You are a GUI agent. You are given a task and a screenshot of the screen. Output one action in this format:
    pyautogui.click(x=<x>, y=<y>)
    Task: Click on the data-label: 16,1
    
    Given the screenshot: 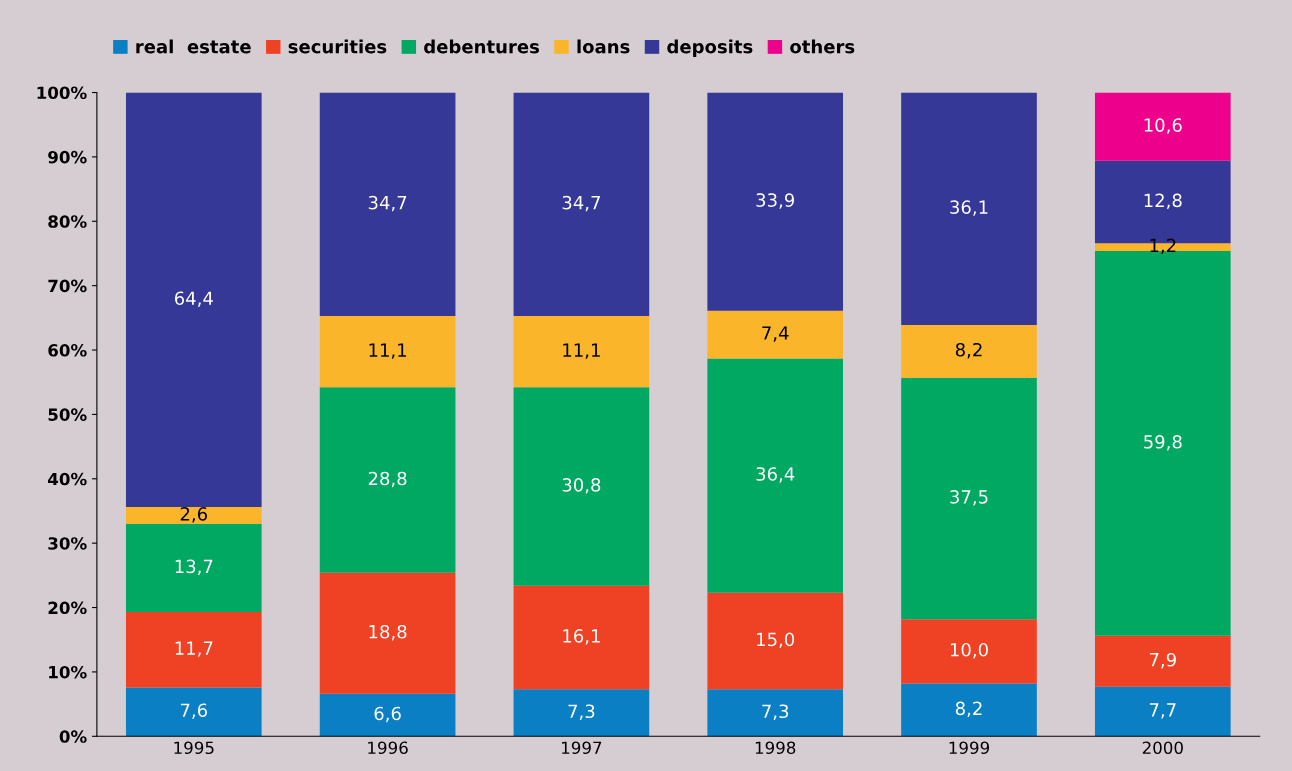 What is the action you would take?
    pyautogui.click(x=581, y=637)
    